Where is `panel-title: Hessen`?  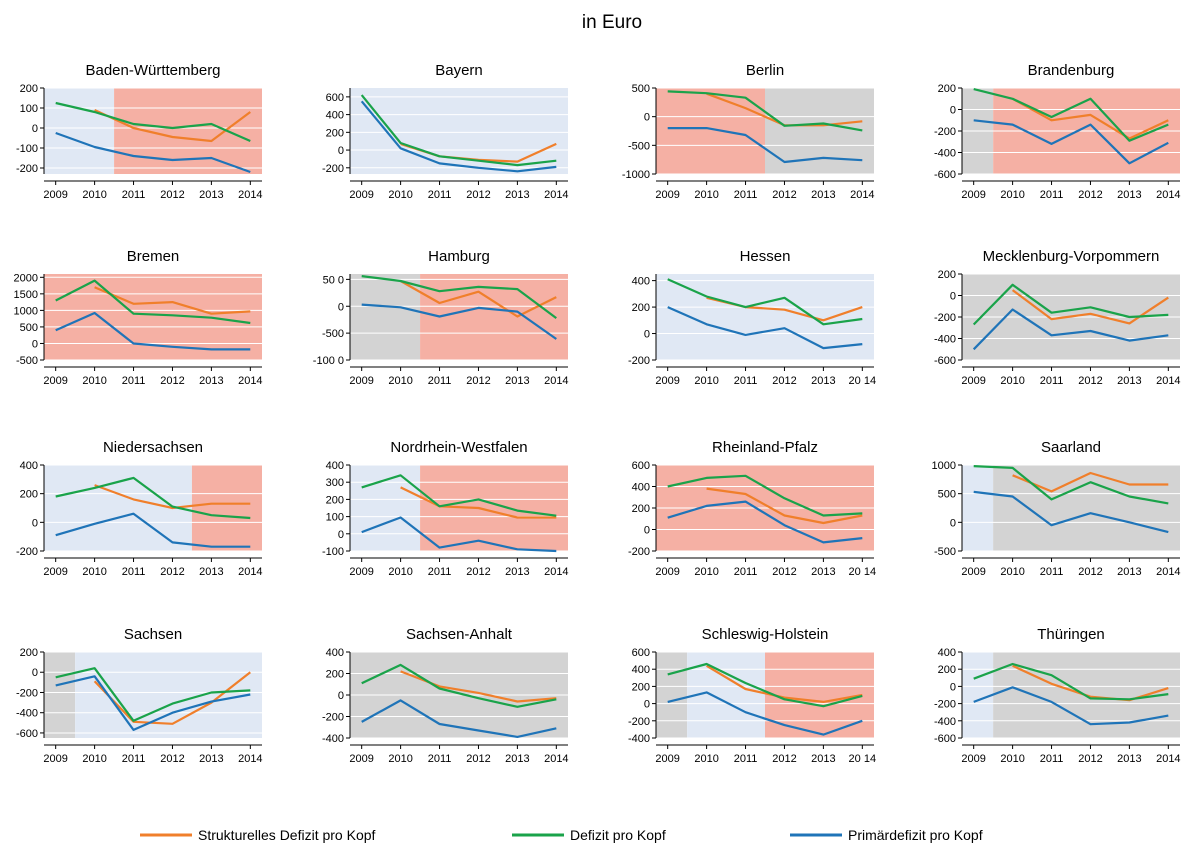
panel-title: Hessen is located at coordinates (765, 256).